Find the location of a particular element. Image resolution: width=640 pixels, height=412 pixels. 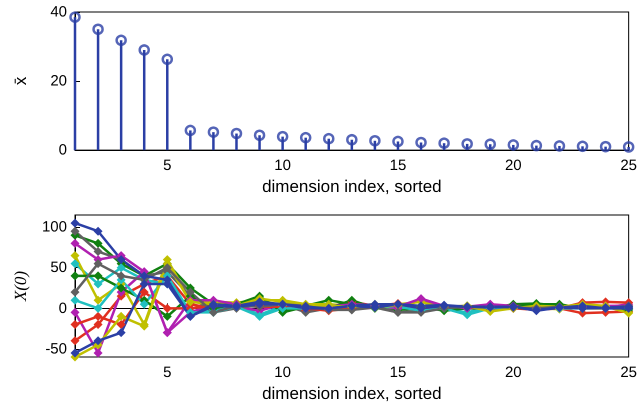

y-tick-label: 40 is located at coordinates (58, 12).